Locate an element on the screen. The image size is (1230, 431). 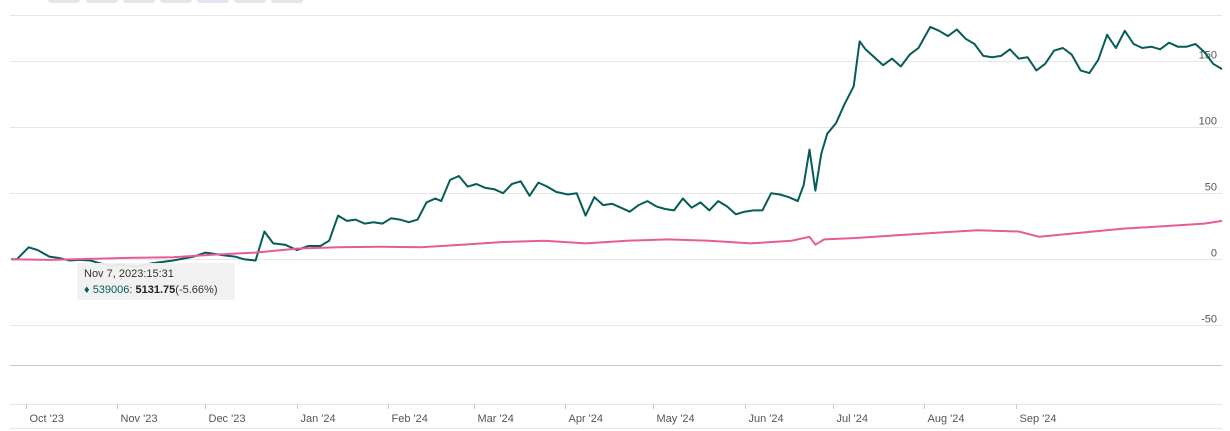
x-tick-label: Oct '23 is located at coordinates (47, 419).